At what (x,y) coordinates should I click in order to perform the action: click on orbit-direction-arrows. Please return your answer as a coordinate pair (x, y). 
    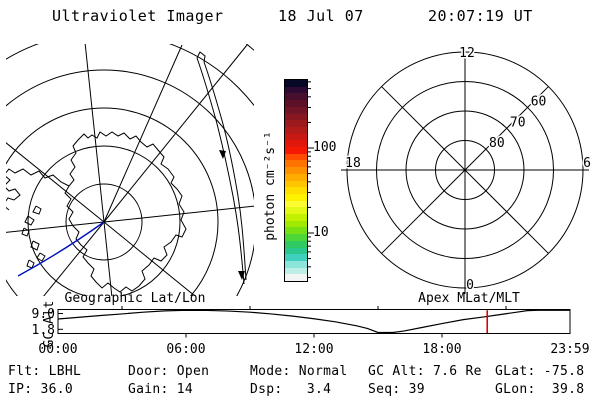
    Looking at the image, I should click on (232, 215).